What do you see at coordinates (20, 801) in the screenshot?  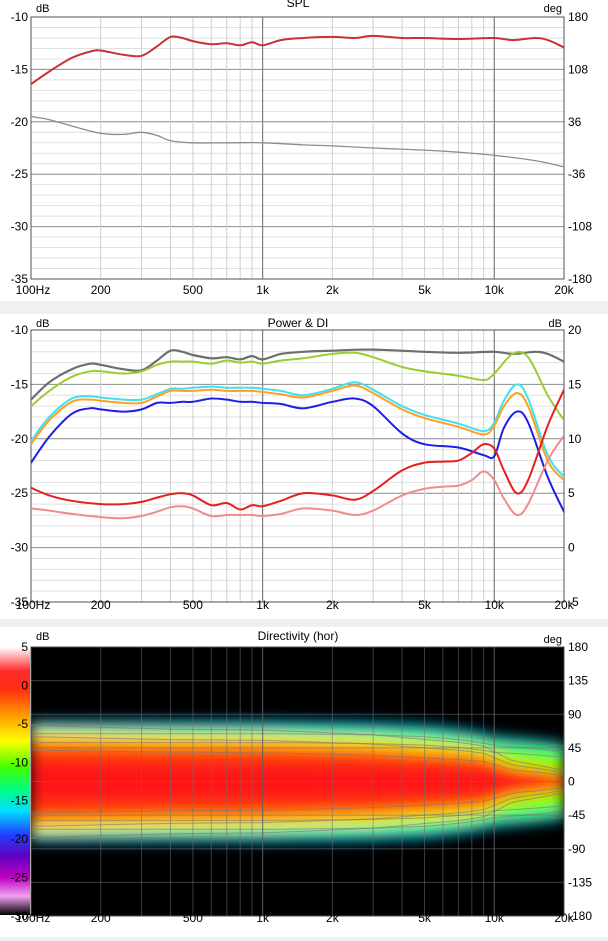 I see `dir-ytick: -15` at bounding box center [20, 801].